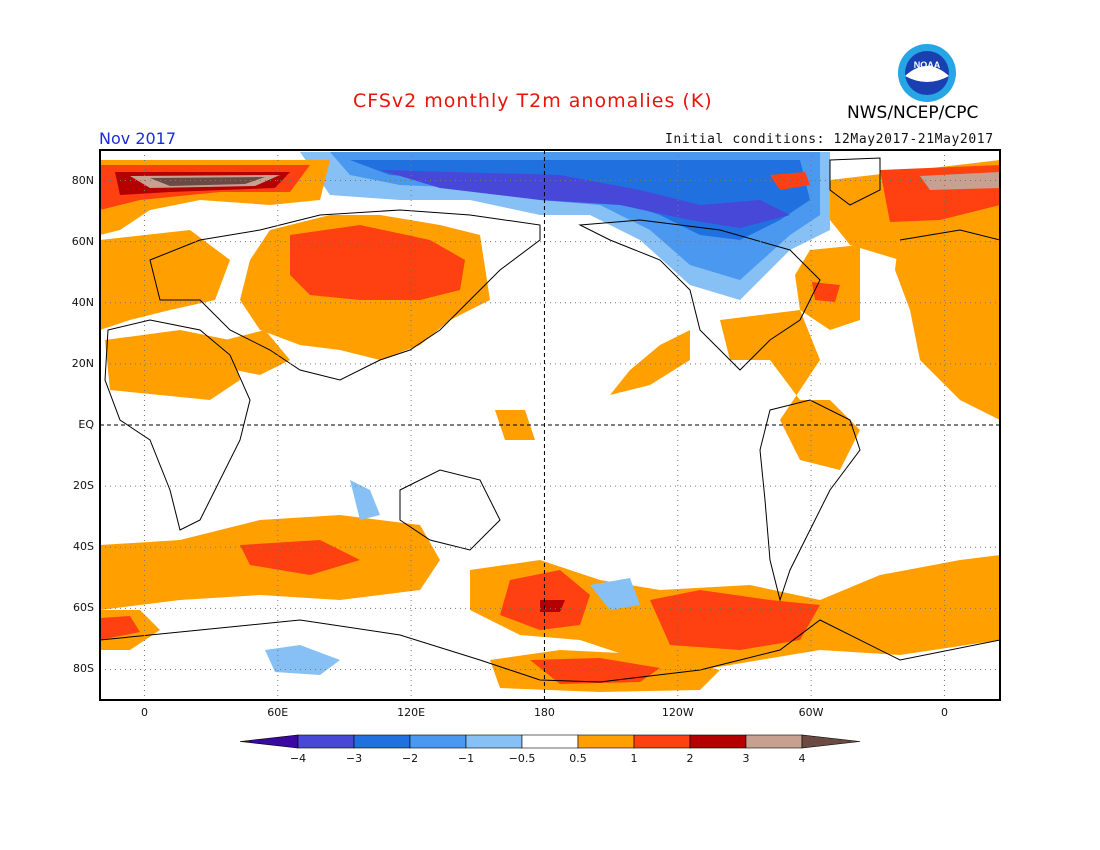  Describe the element at coordinates (533, 101) in the screenshot. I see `map-title: CFSv2 monthly T2m anomalies (K)` at that location.